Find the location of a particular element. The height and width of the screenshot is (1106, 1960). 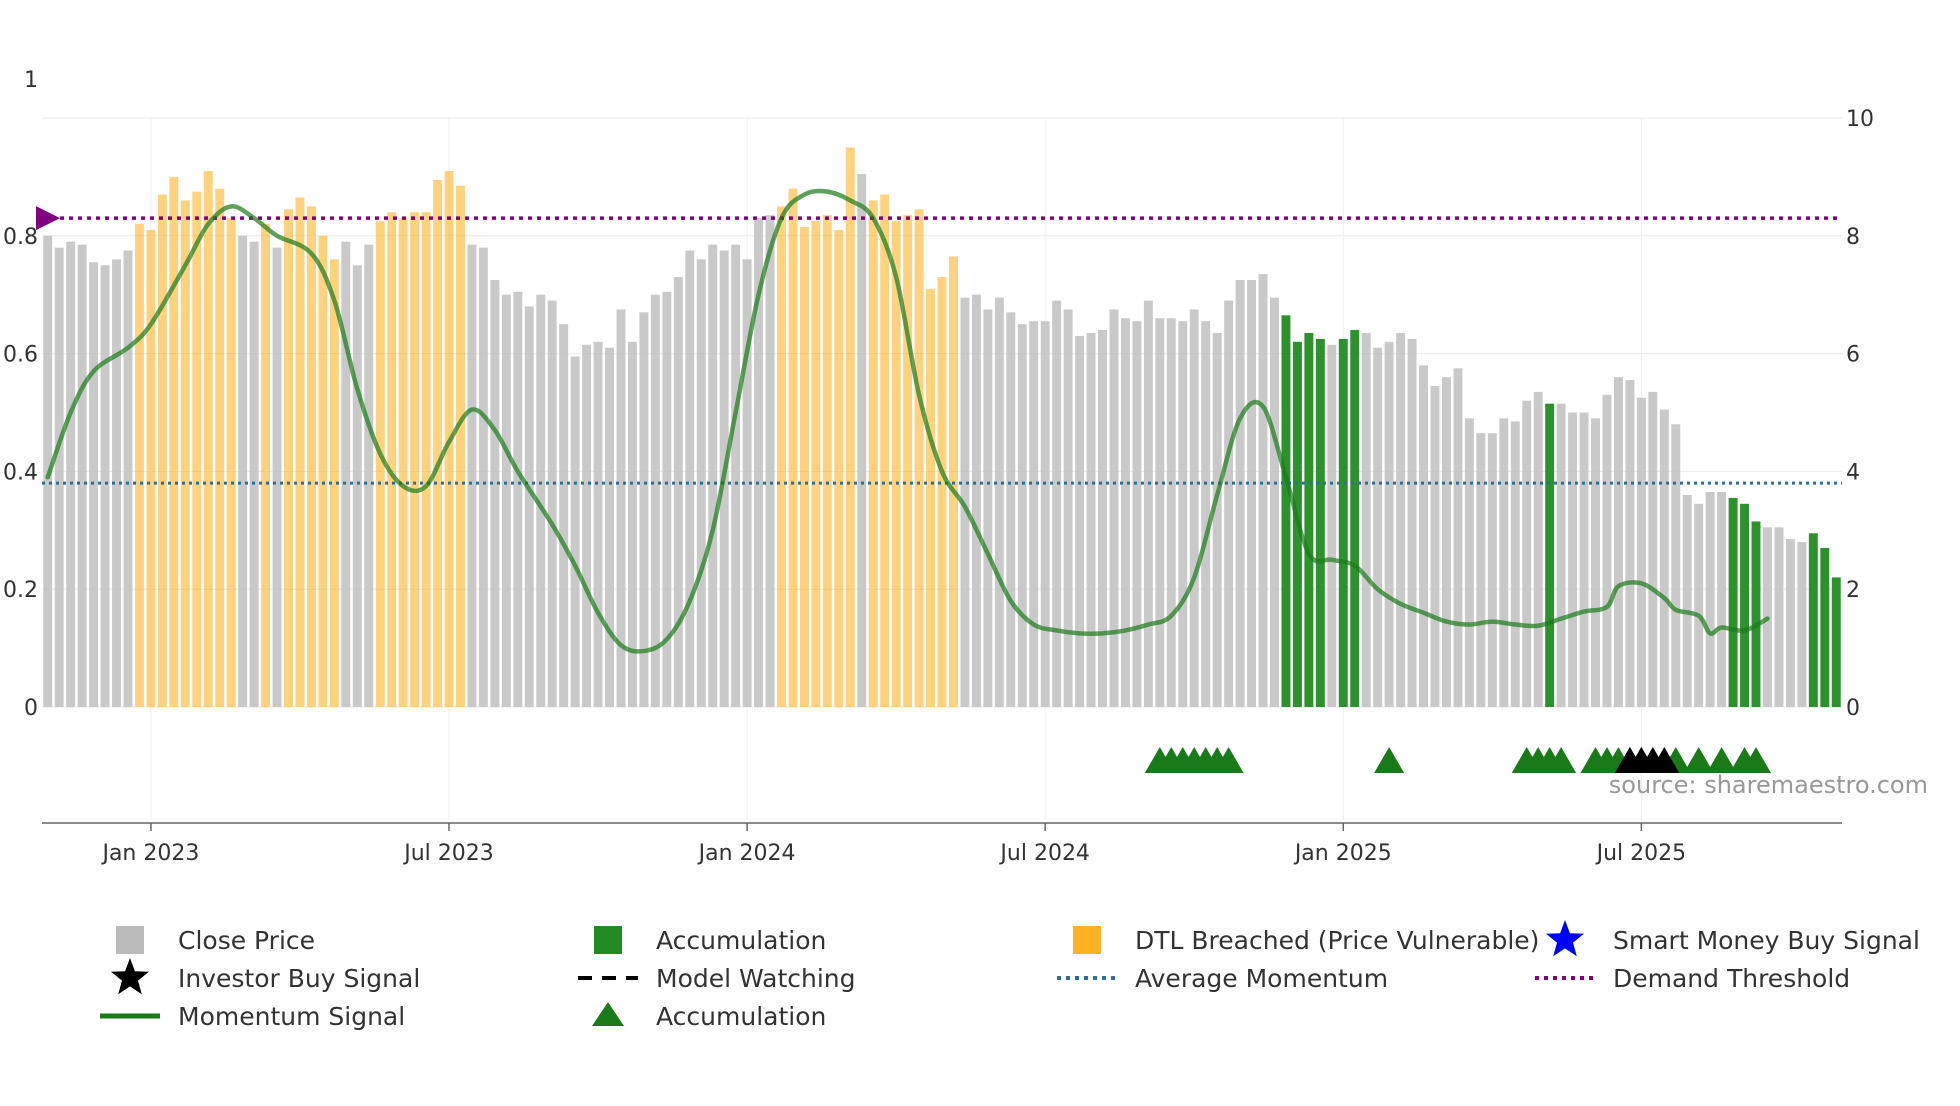

y-left-tick-label: 0.2 is located at coordinates (20, 590).